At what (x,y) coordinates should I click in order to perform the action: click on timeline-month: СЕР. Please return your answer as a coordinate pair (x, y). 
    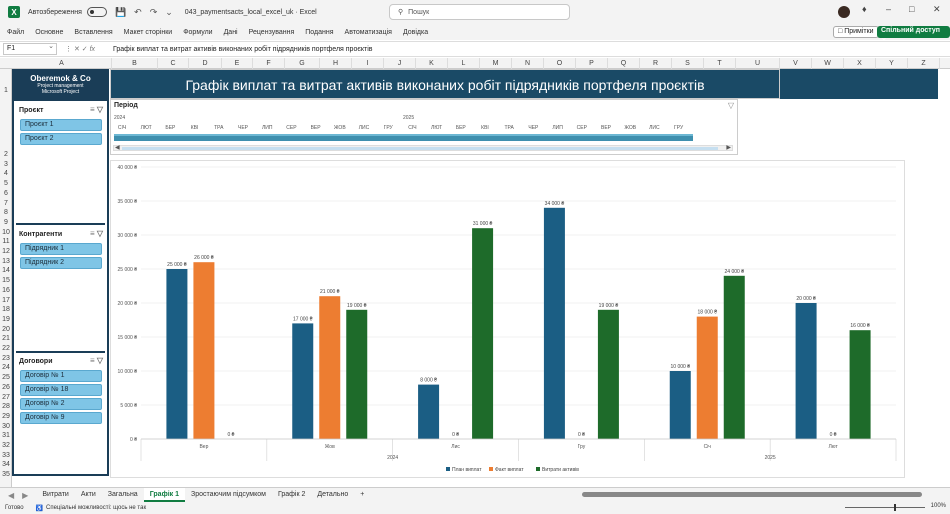
    Looking at the image, I should click on (291, 128).